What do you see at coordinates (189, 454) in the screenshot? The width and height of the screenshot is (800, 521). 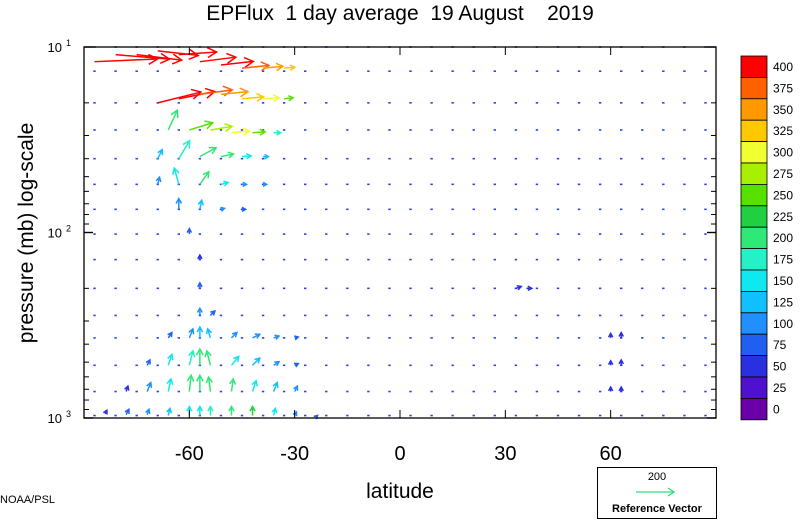 I see `x-tick-label: -60` at bounding box center [189, 454].